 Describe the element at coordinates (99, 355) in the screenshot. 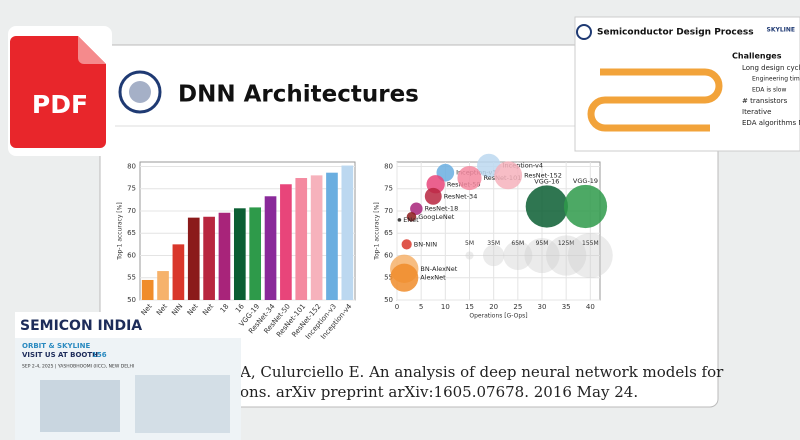

I see `banner-booth: 156` at that location.